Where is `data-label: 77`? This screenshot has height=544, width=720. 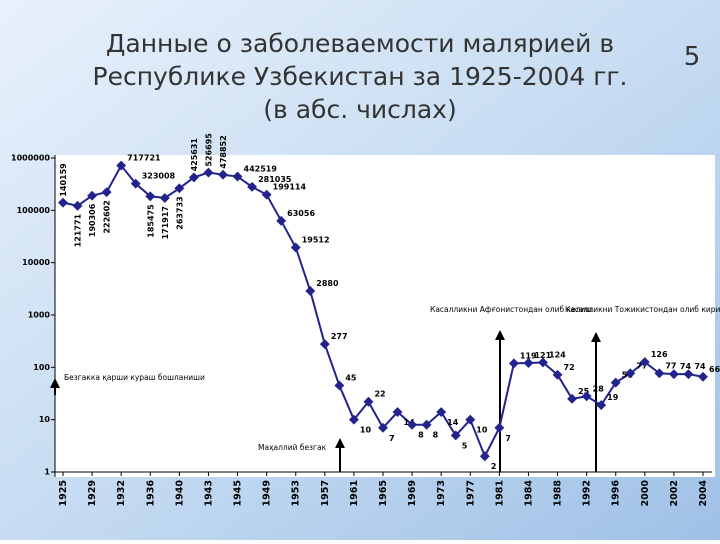 data-label: 77 is located at coordinates (641, 365).